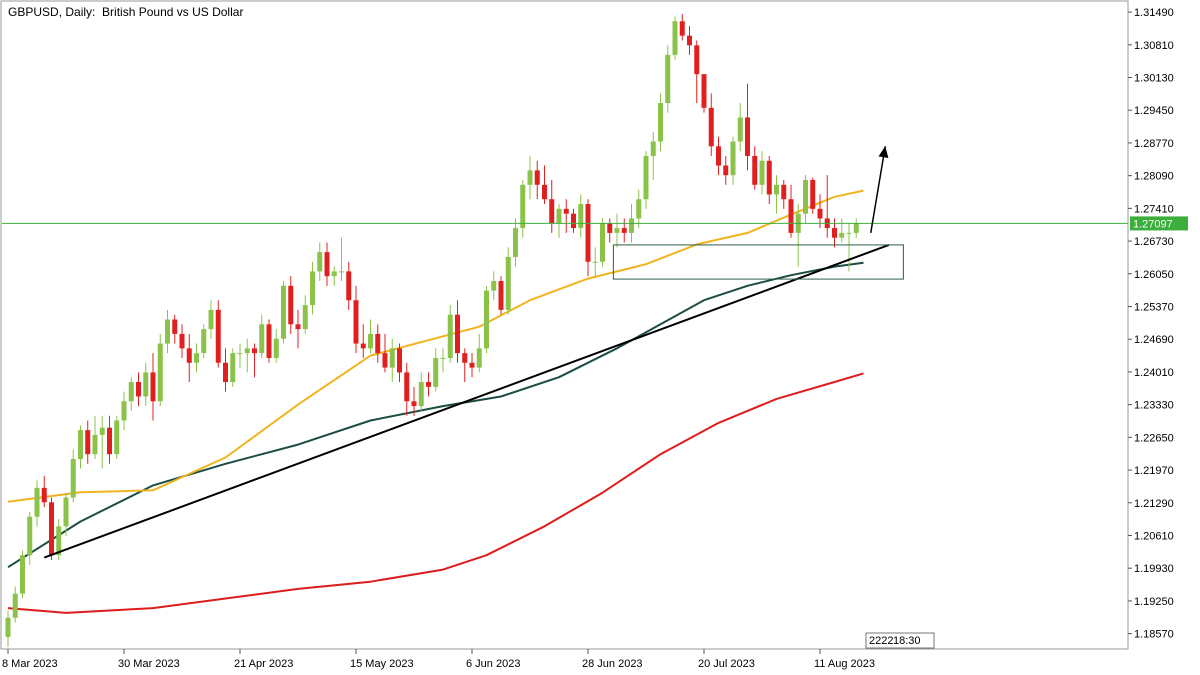 Image resolution: width=1200 pixels, height=675 pixels. Describe the element at coordinates (1154, 340) in the screenshot. I see `y-tick-label: 1.24690` at that location.